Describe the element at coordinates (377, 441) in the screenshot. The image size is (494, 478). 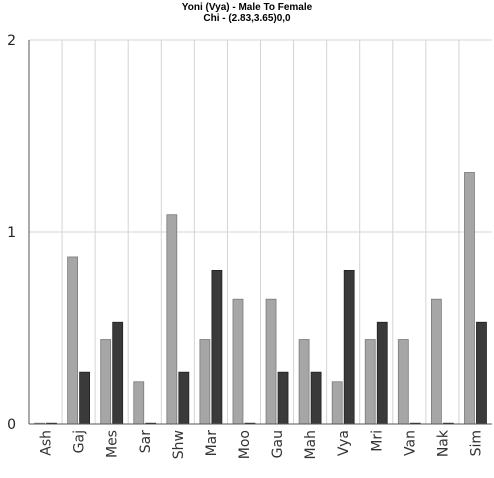
I see `x-tick-label-mri: Mri` at that location.